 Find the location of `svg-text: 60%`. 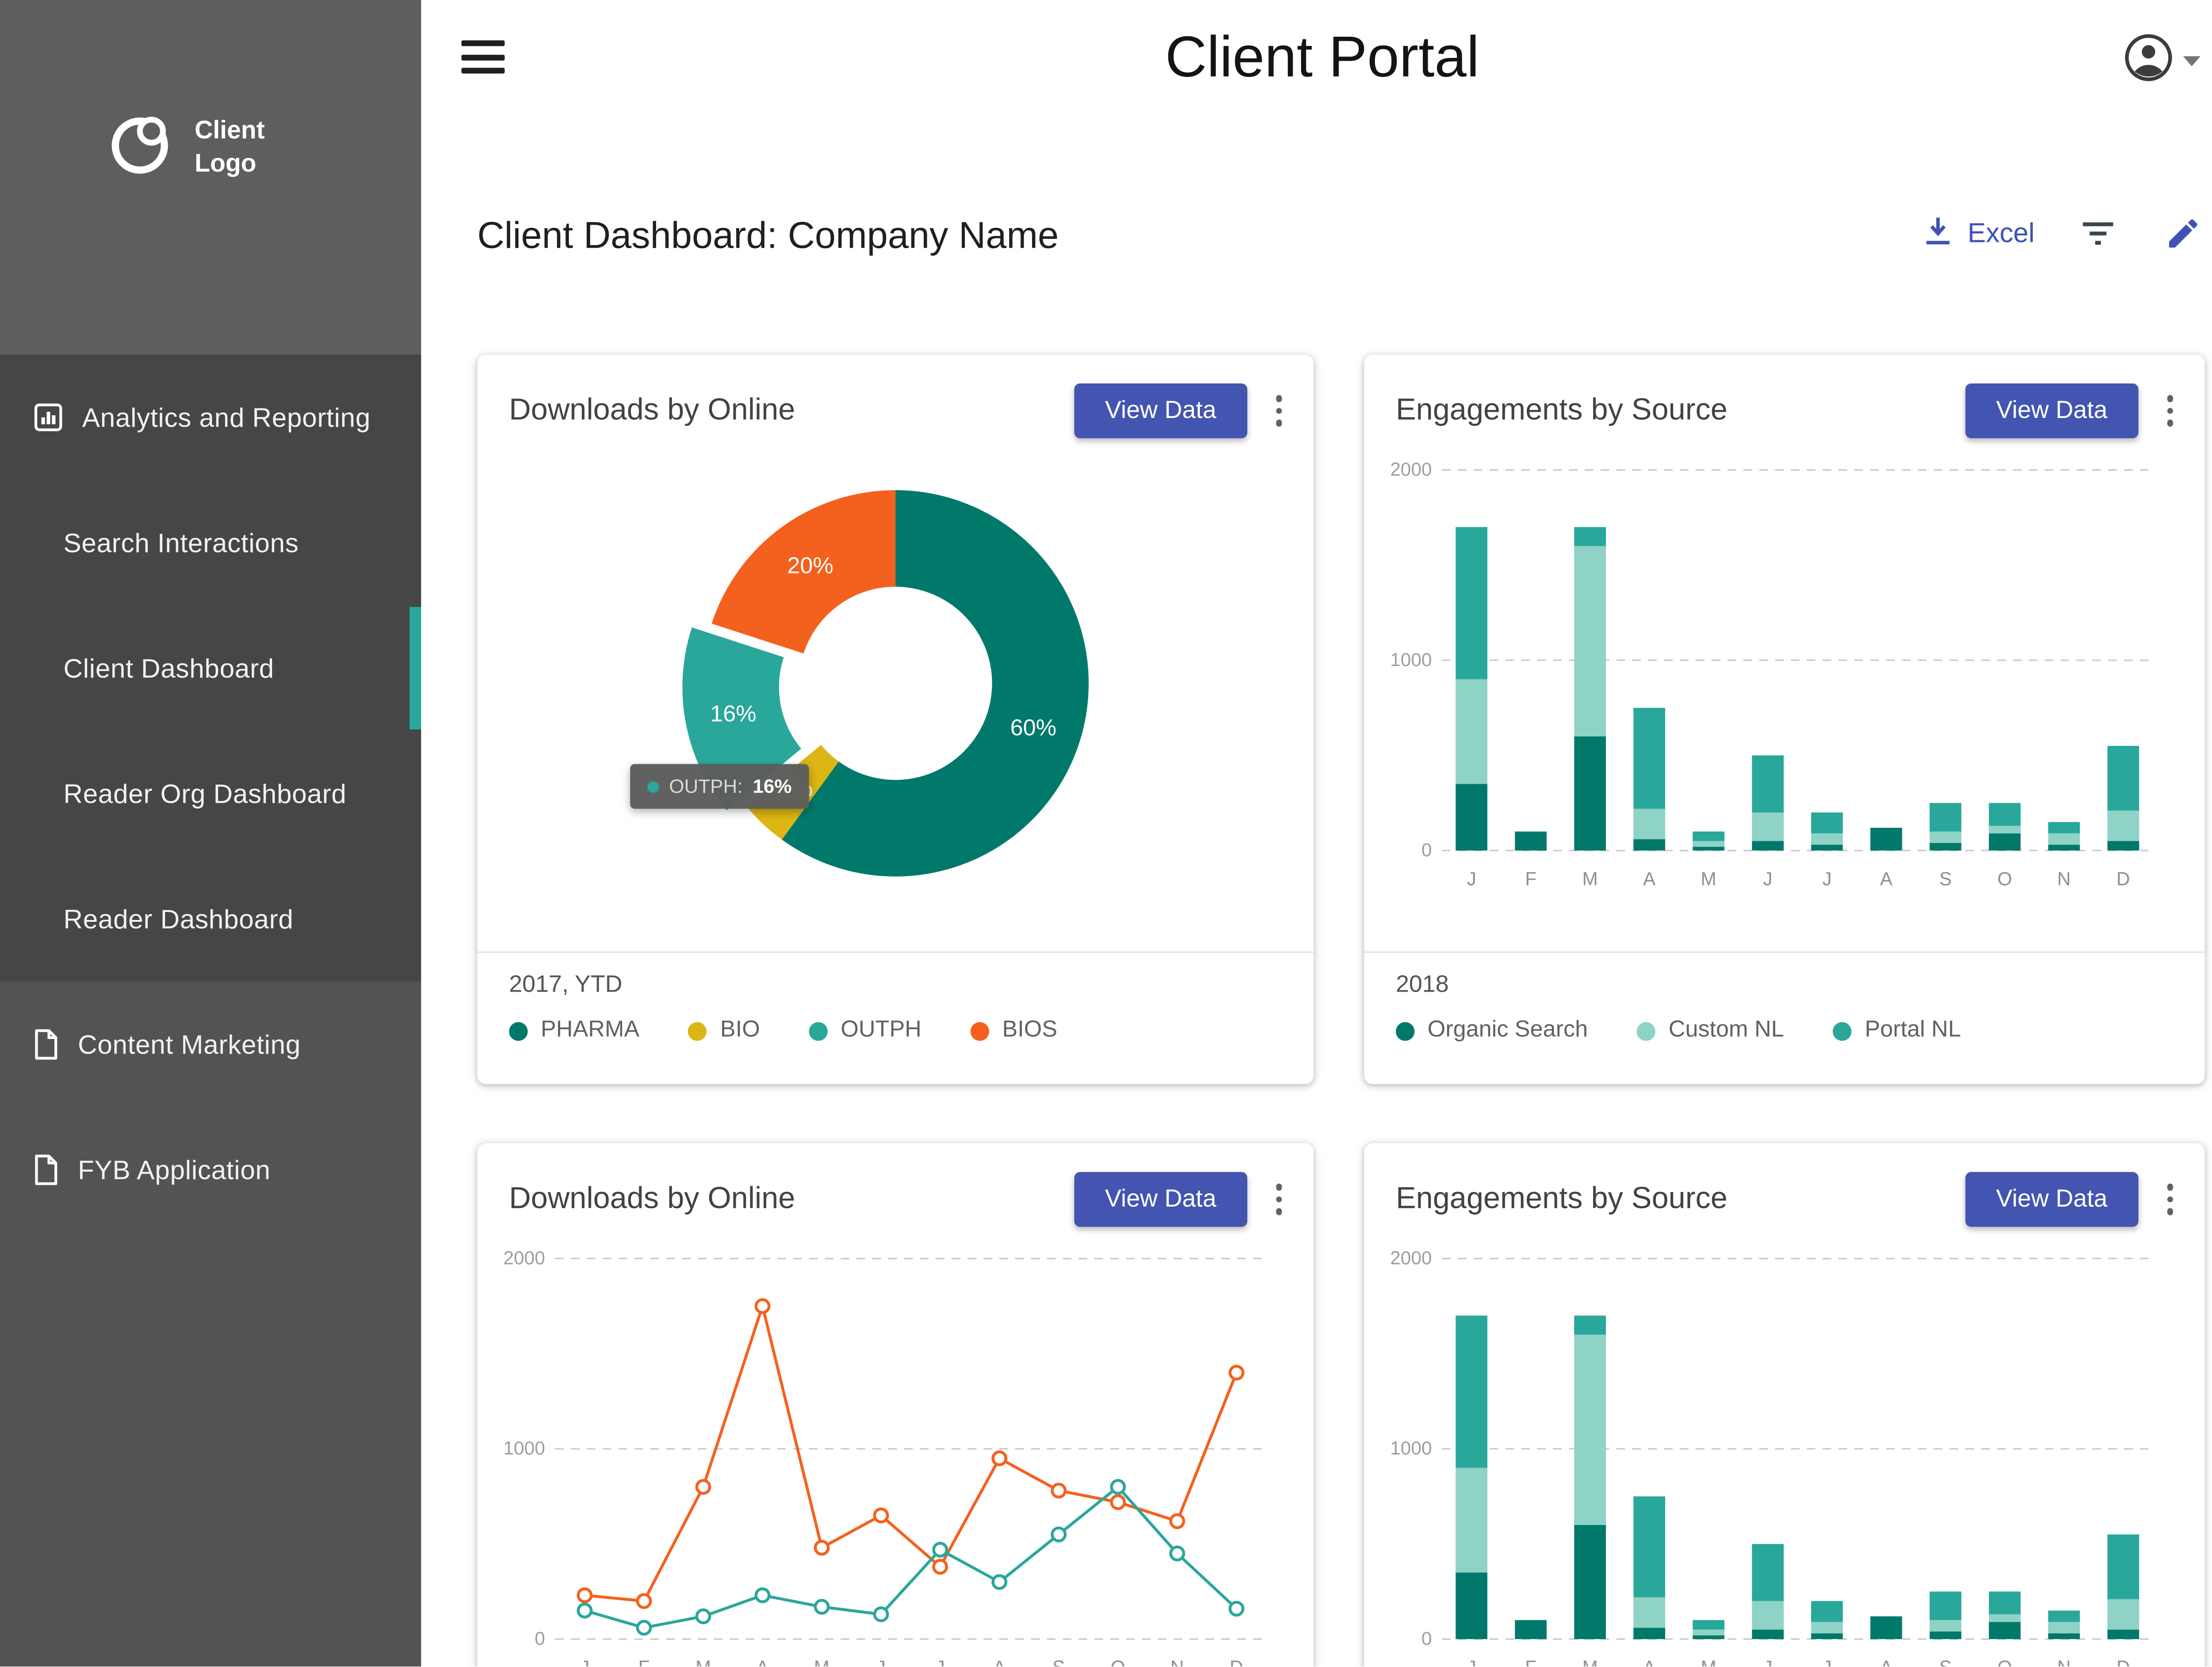

svg-text: 60% is located at coordinates (1033, 728).